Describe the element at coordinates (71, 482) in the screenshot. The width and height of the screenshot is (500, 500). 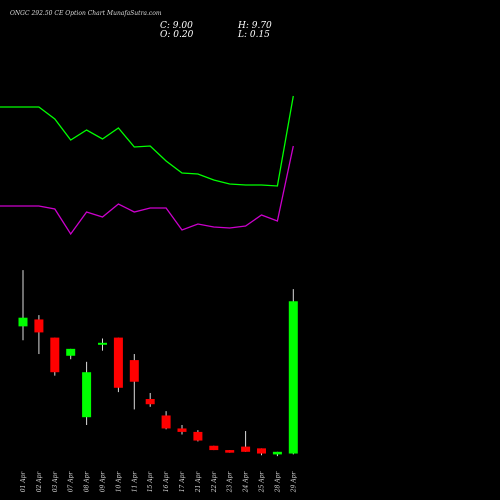
I see `x-tick-label: 07 Apr` at that location.